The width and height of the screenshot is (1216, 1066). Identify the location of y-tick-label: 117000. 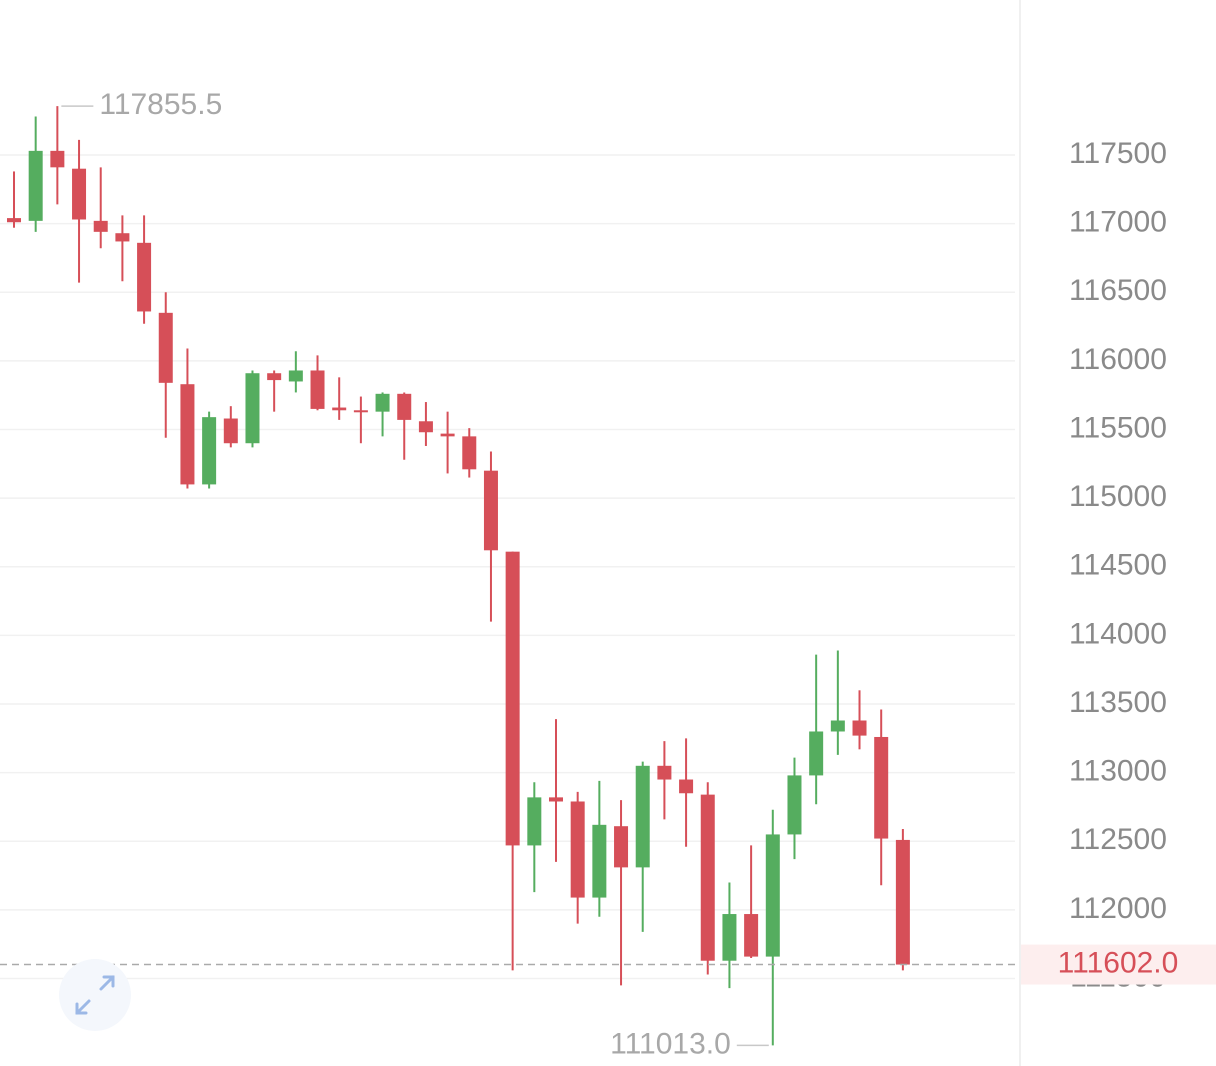
(1118, 222).